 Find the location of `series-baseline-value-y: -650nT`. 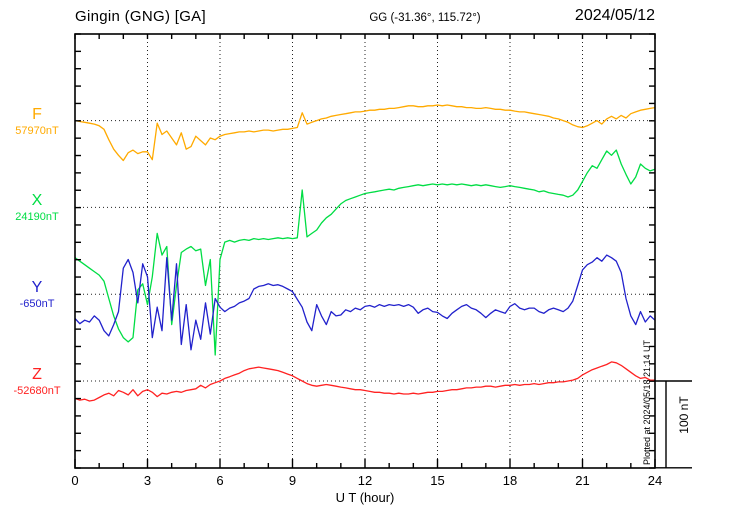

series-baseline-value-y: -650nT is located at coordinates (37, 304).